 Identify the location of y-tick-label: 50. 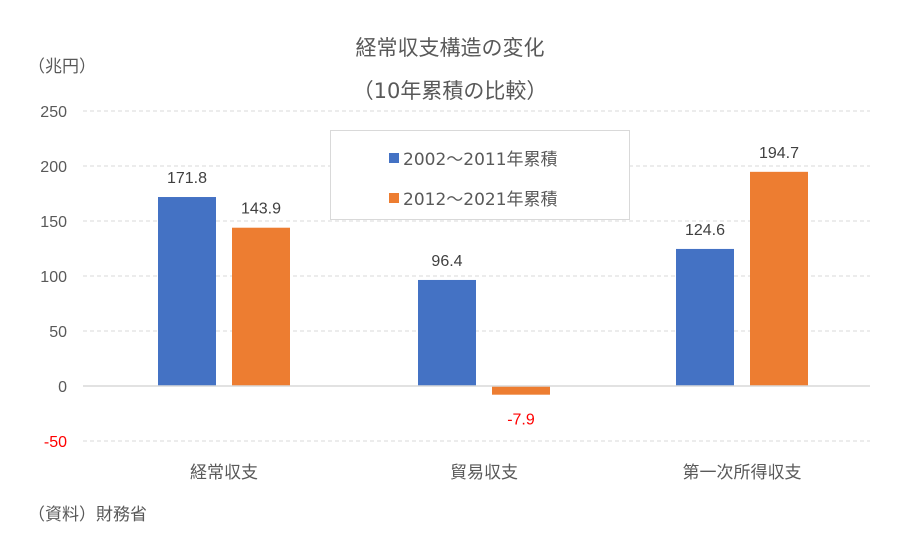
(58, 332).